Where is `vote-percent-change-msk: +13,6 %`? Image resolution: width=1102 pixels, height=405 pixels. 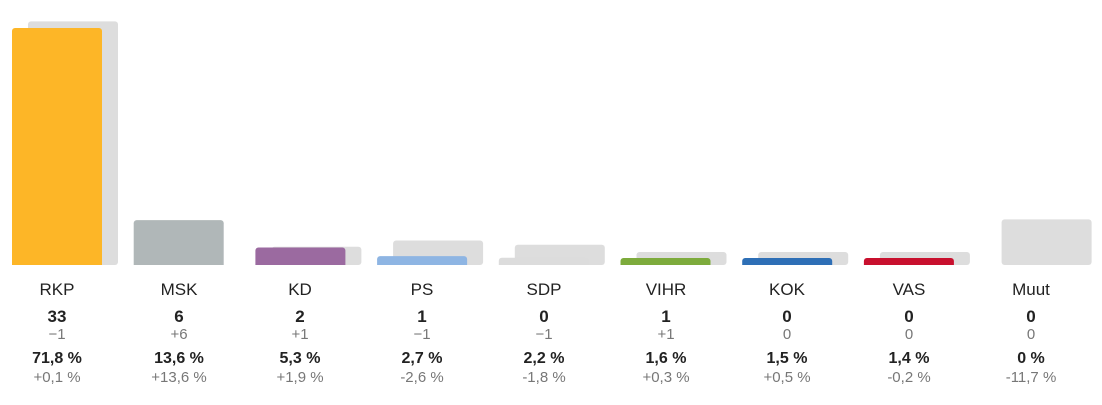
vote-percent-change-msk: +13,6 % is located at coordinates (179, 377).